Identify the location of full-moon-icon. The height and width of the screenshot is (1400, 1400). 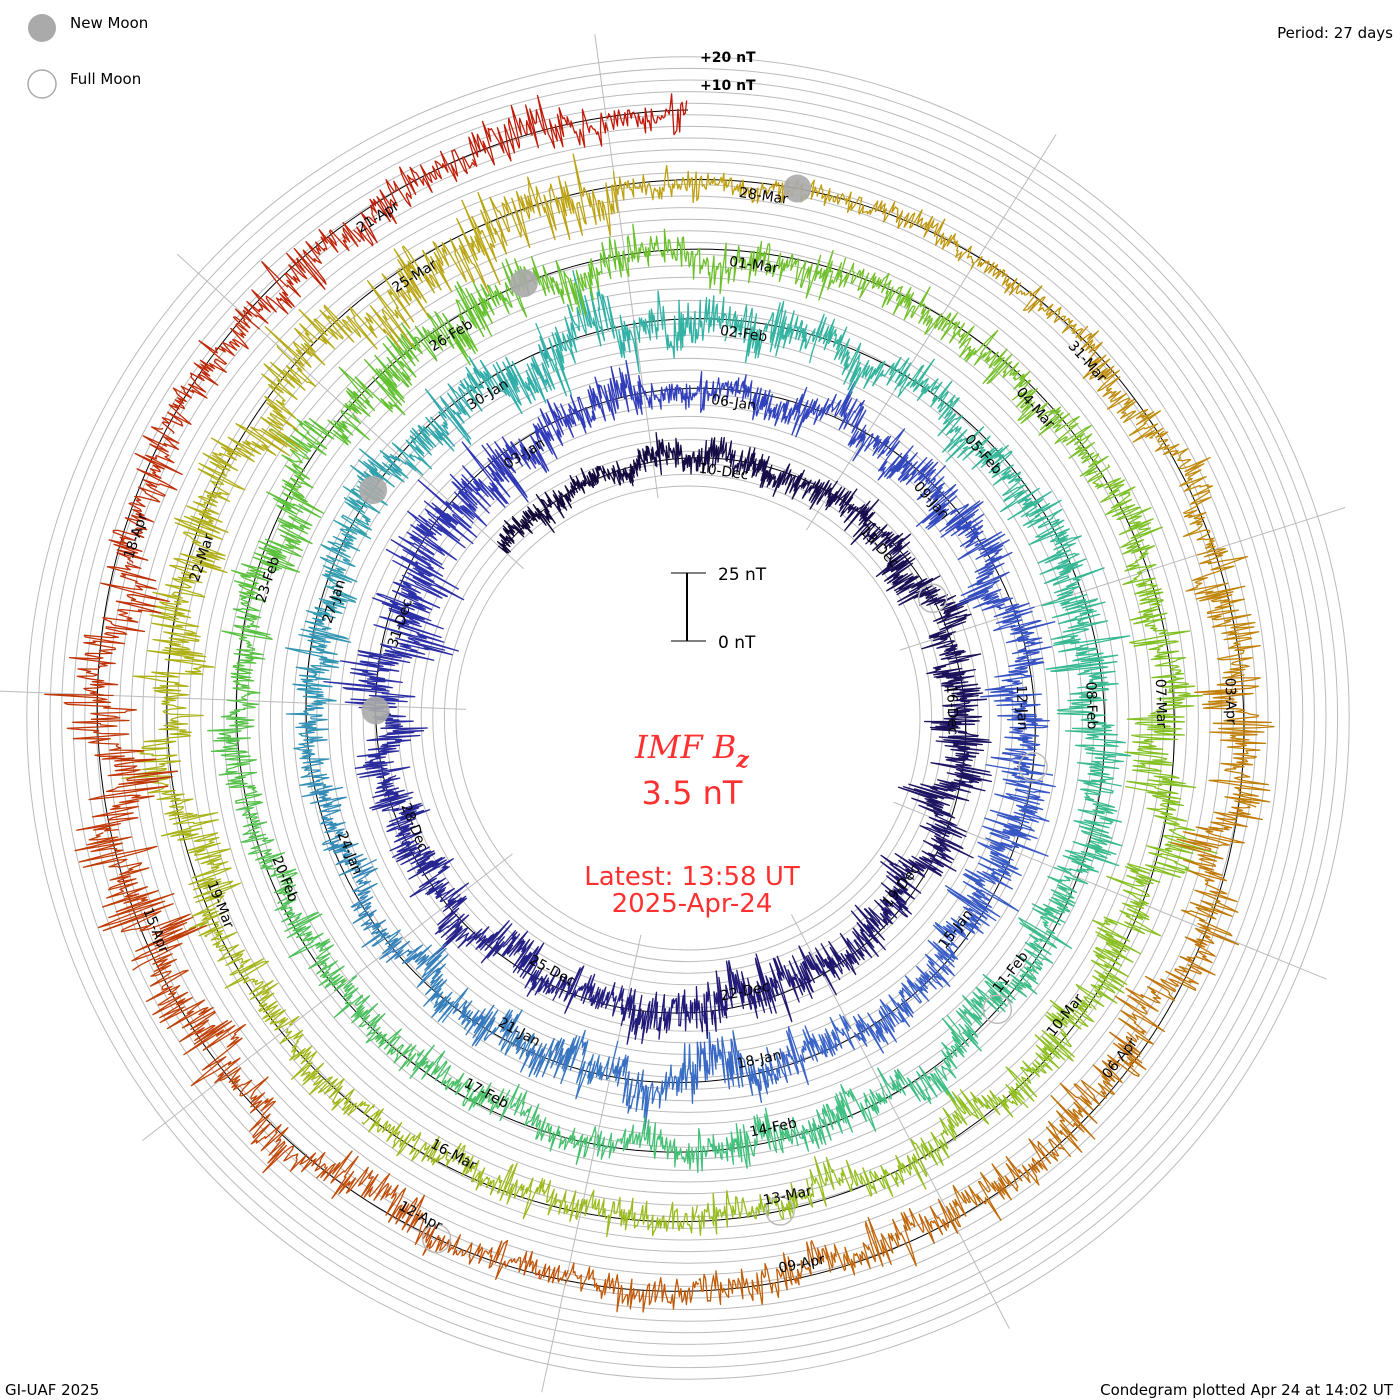
(436, 1238).